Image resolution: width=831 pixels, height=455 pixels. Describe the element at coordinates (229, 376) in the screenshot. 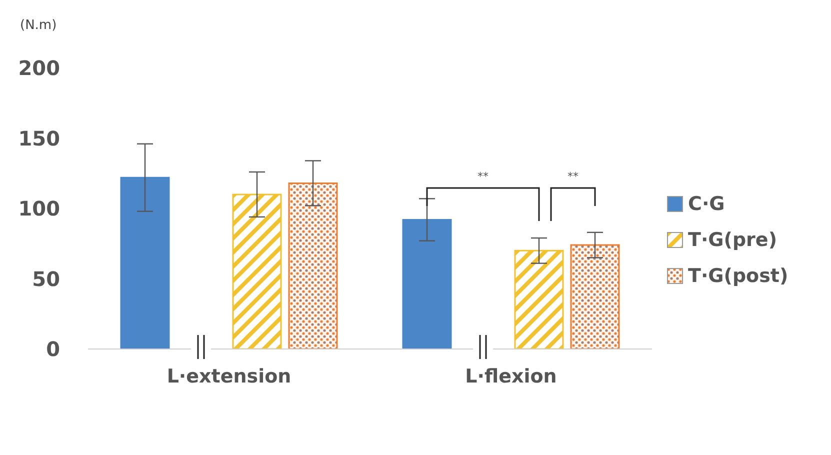

I see `x-tick-label: L·extension` at that location.